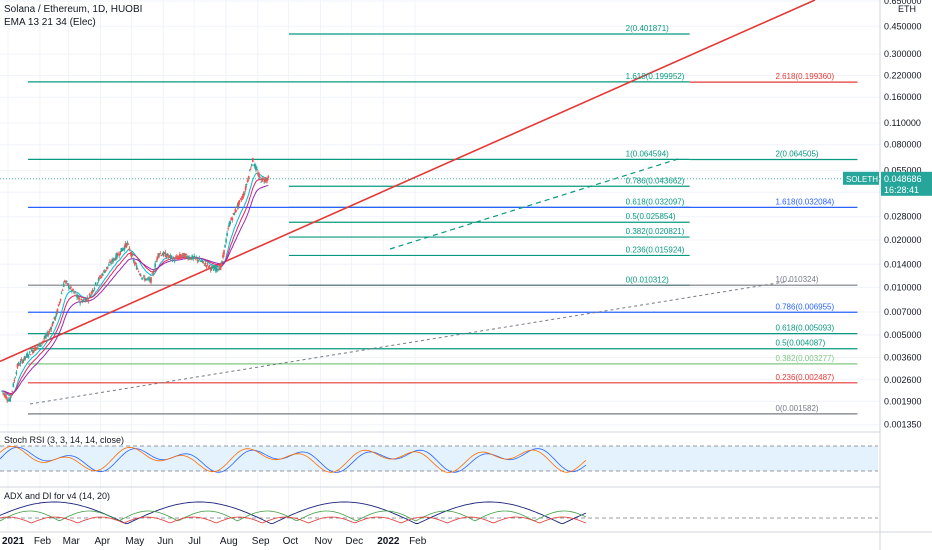 The height and width of the screenshot is (550, 932). Describe the element at coordinates (804, 76) in the screenshot. I see `fib-label: 2.618(0.199360)` at that location.